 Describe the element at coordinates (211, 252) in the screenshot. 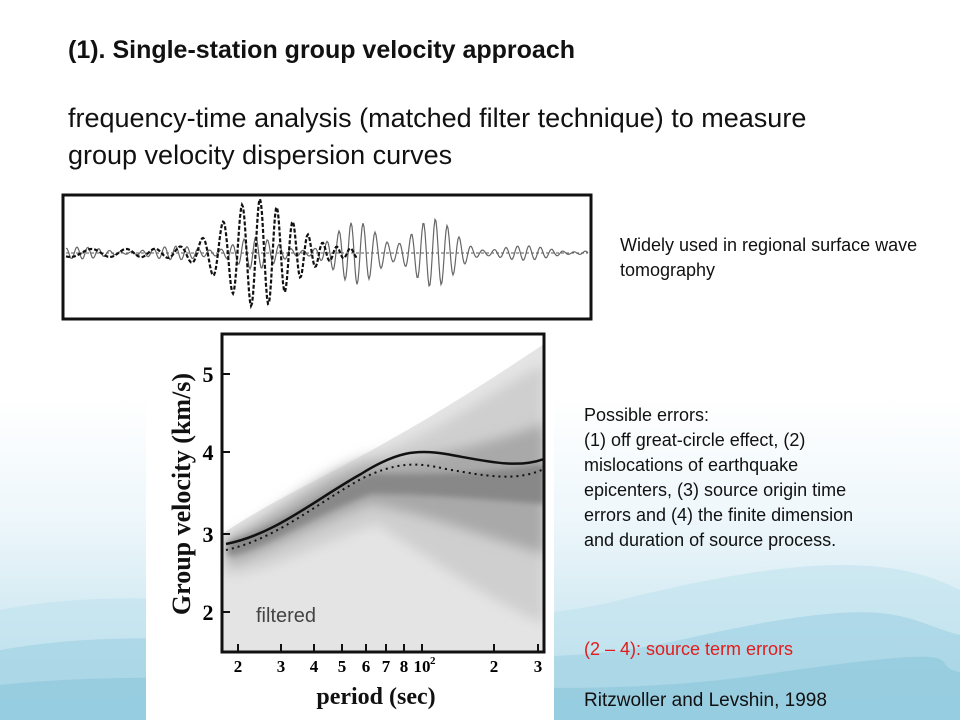

I see `filtered-trace` at that location.